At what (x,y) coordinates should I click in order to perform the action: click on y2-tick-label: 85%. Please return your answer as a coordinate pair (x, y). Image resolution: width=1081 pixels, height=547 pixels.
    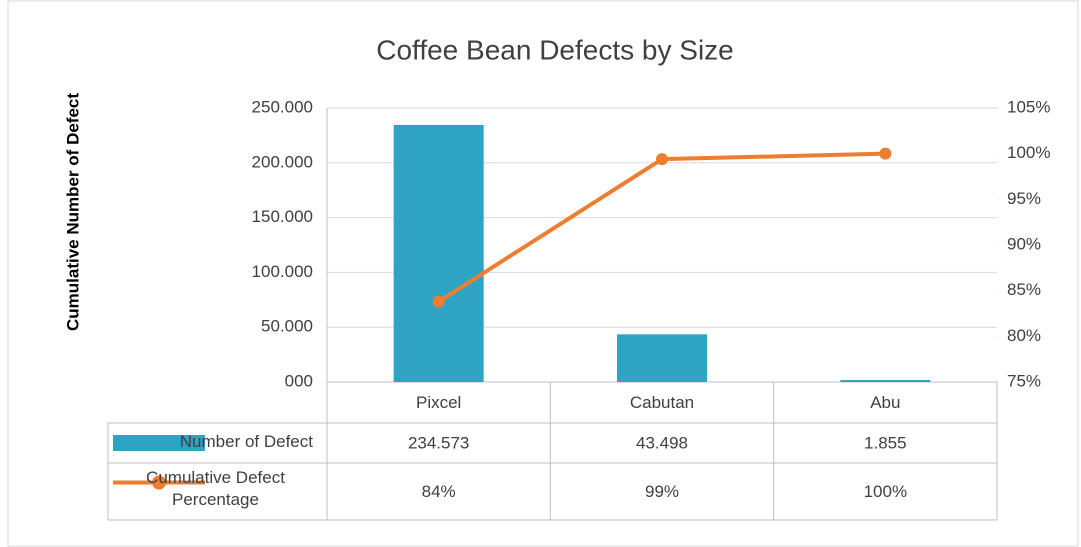
    Looking at the image, I should click on (1024, 289).